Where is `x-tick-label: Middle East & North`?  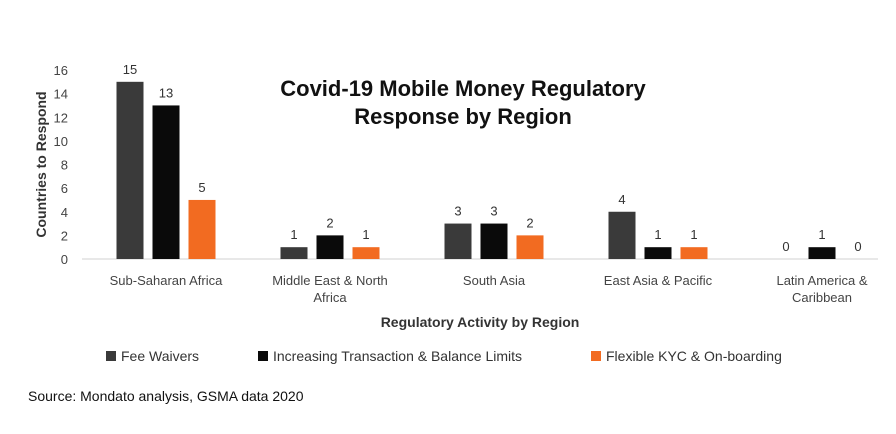
x-tick-label: Middle East & North is located at coordinates (330, 280).